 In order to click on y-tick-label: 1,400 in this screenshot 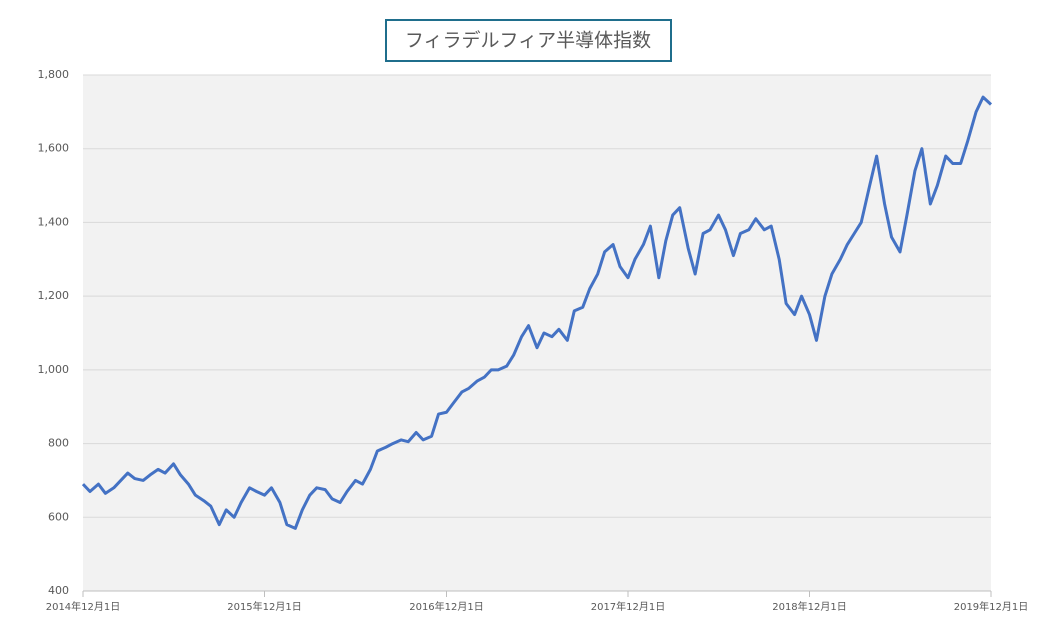, I will do `click(54, 221)`.